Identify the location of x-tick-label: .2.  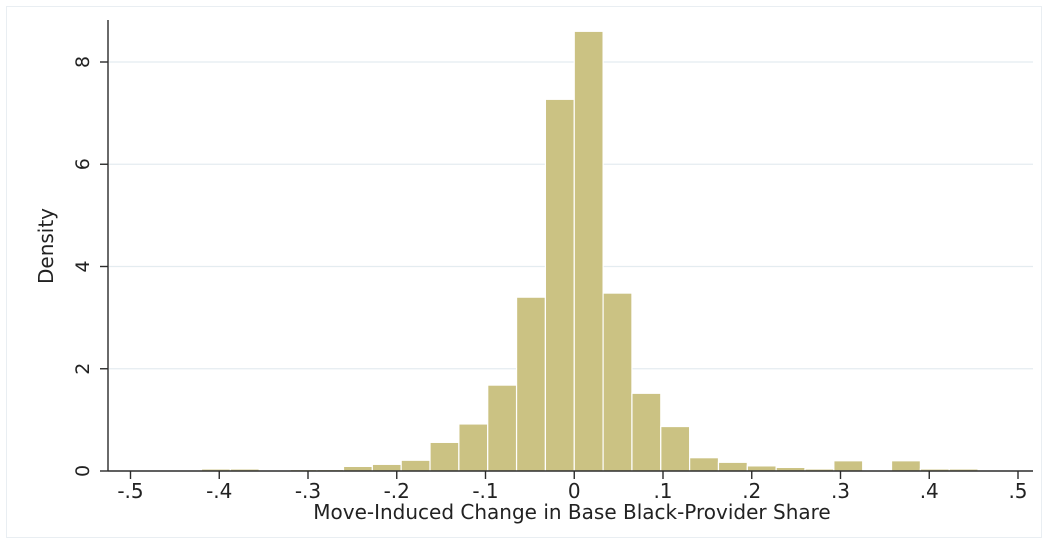
(751, 491).